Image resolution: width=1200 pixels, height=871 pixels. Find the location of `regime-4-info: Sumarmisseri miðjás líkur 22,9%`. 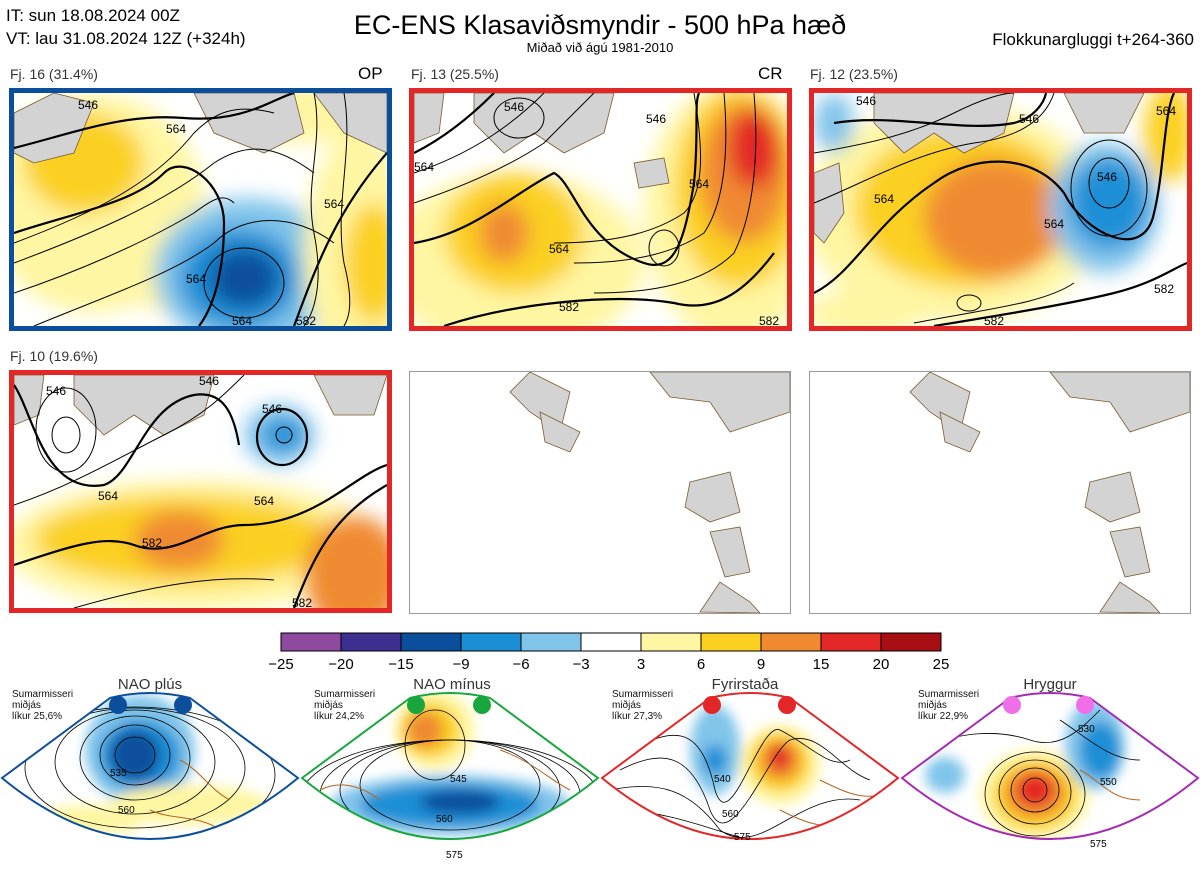

regime-4-info: Sumarmisseri miðjás líkur 22,9% is located at coordinates (948, 705).